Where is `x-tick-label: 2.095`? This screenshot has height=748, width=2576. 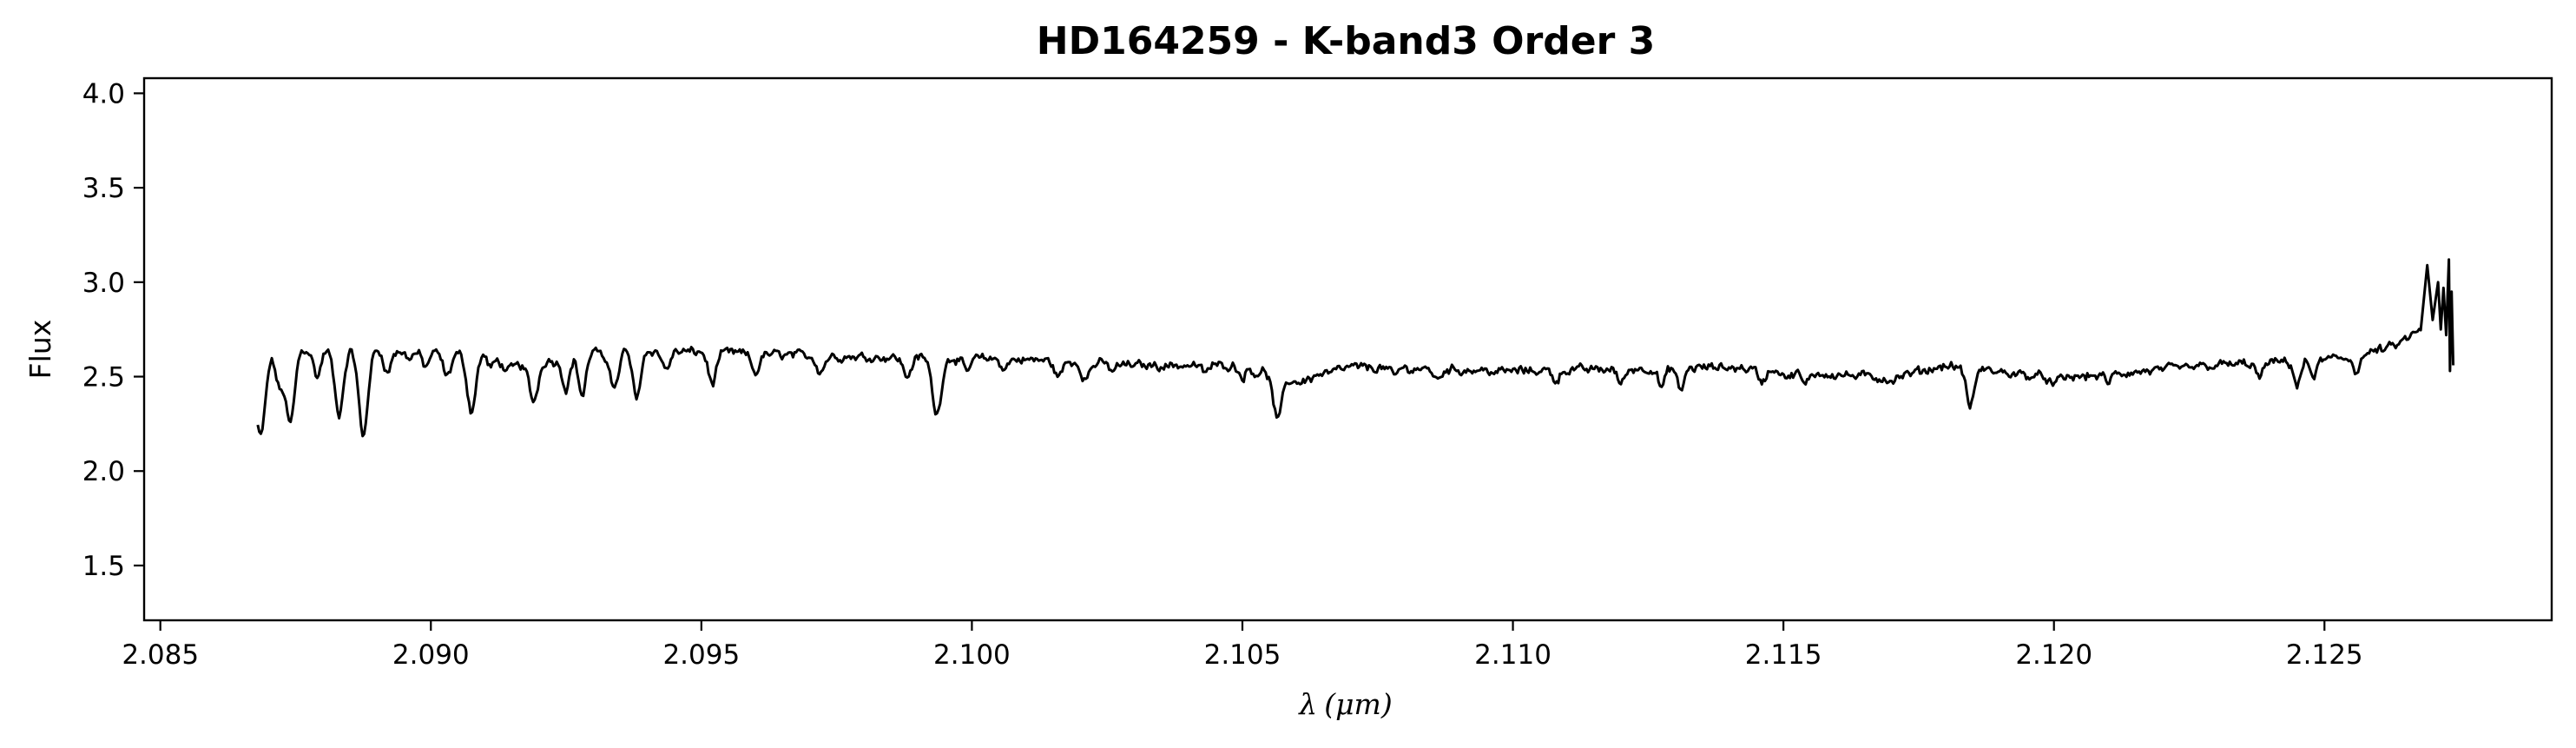
x-tick-label: 2.095 is located at coordinates (701, 655).